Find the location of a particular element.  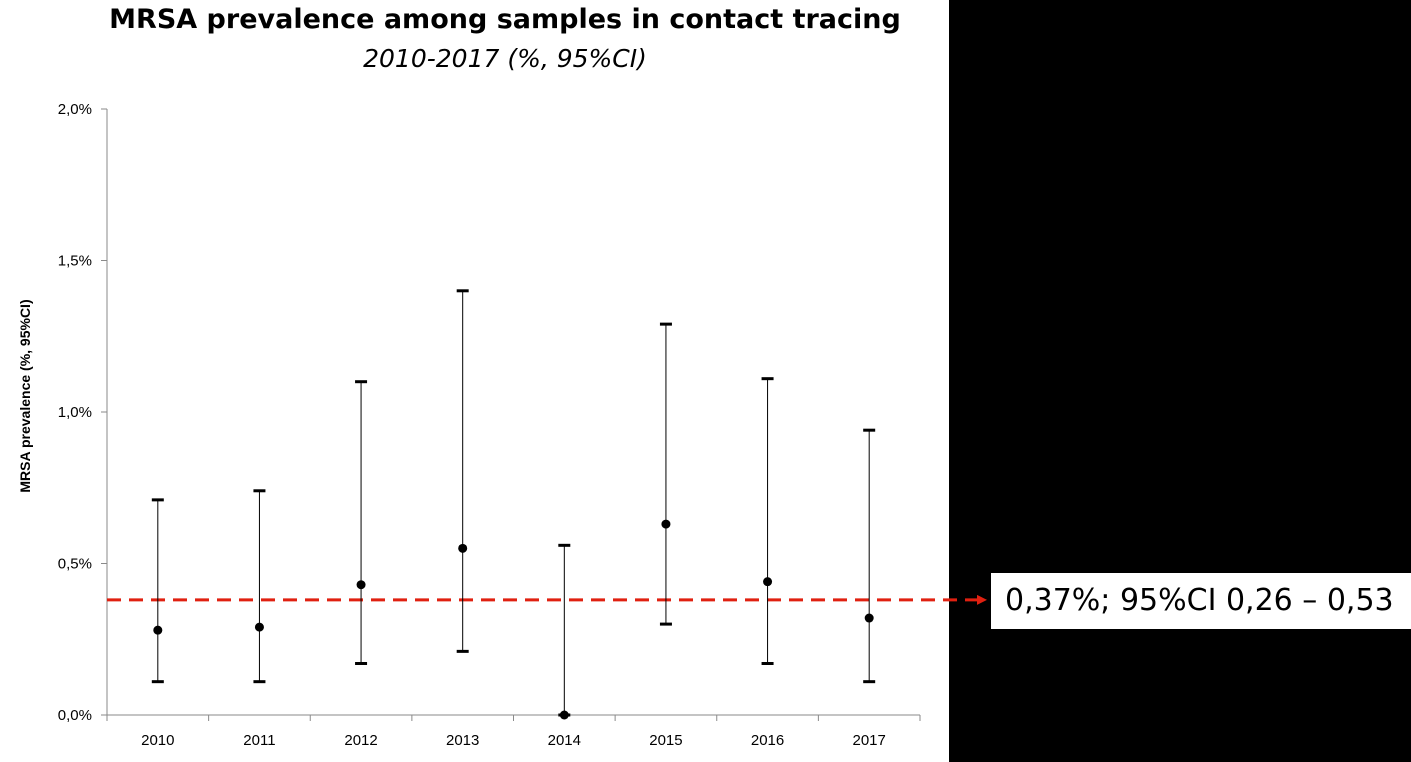

y-tick-label: 1,0% is located at coordinates (75, 412).